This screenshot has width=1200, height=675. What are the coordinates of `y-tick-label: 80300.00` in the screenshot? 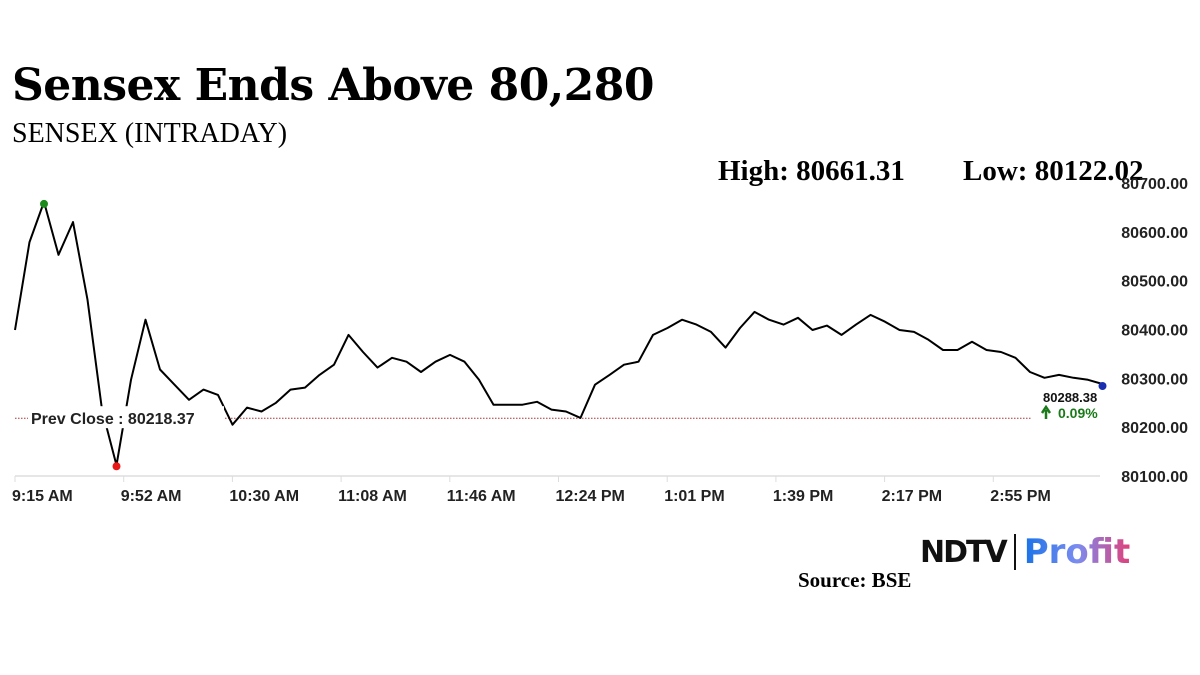 It's located at (1154, 379).